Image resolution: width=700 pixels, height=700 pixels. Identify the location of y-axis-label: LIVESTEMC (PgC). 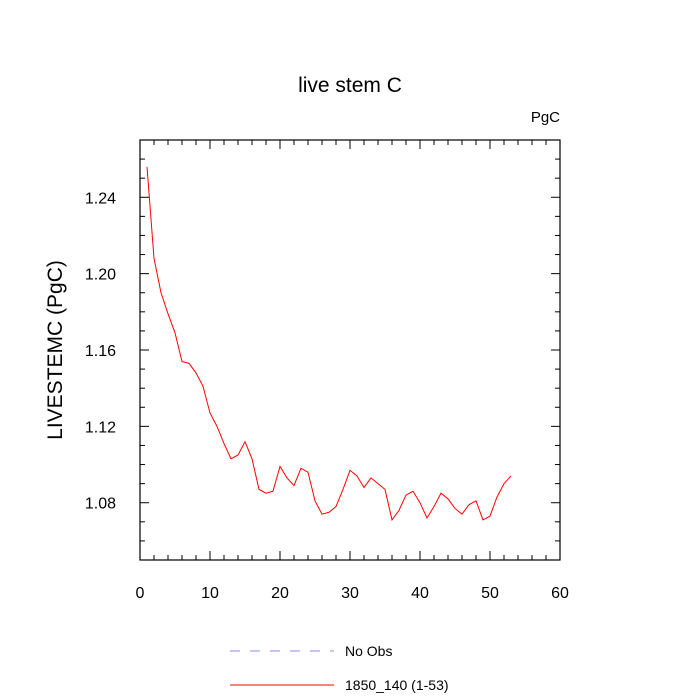
(55, 350).